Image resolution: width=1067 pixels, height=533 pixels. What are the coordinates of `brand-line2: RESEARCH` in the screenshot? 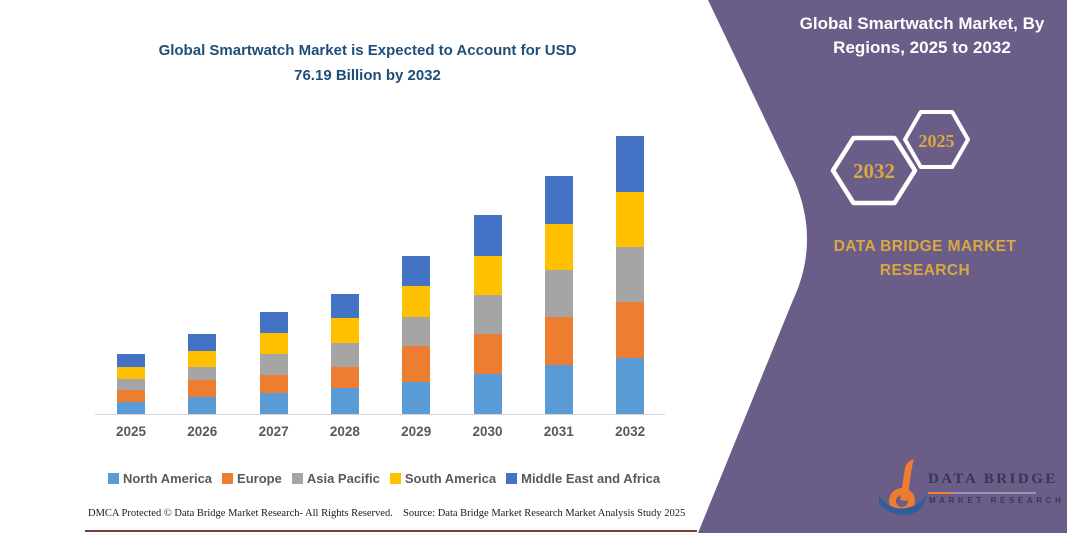 It's located at (925, 270).